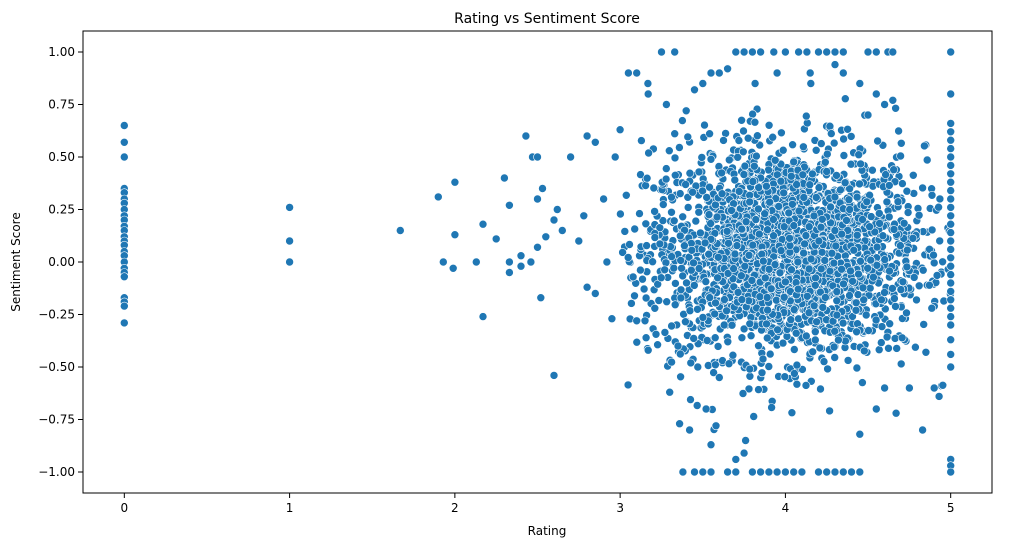 This screenshot has height=547, width=1021. Describe the element at coordinates (56, 367) in the screenshot. I see `y-tick-label: −0.50` at that location.